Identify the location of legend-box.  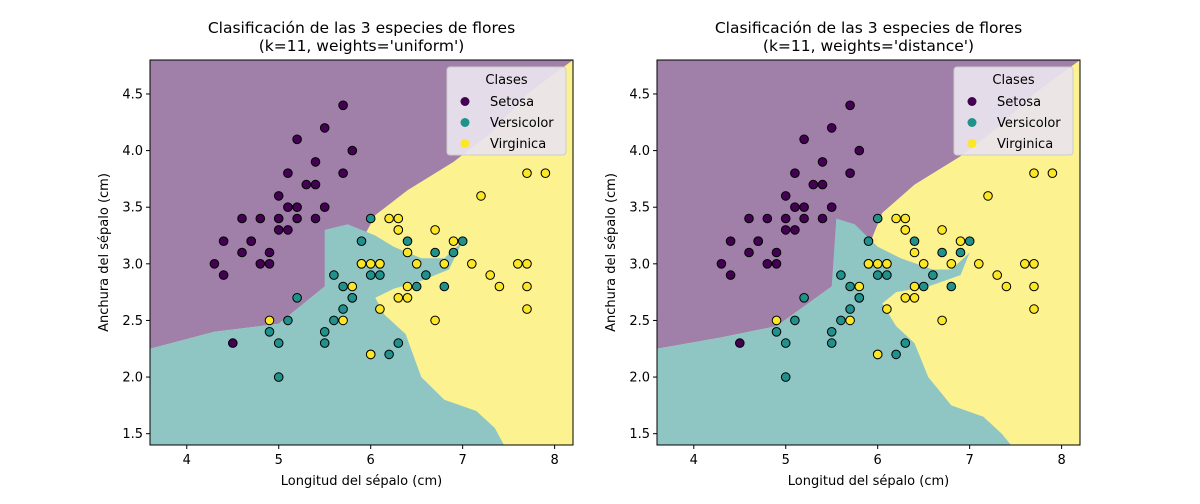
(506, 111).